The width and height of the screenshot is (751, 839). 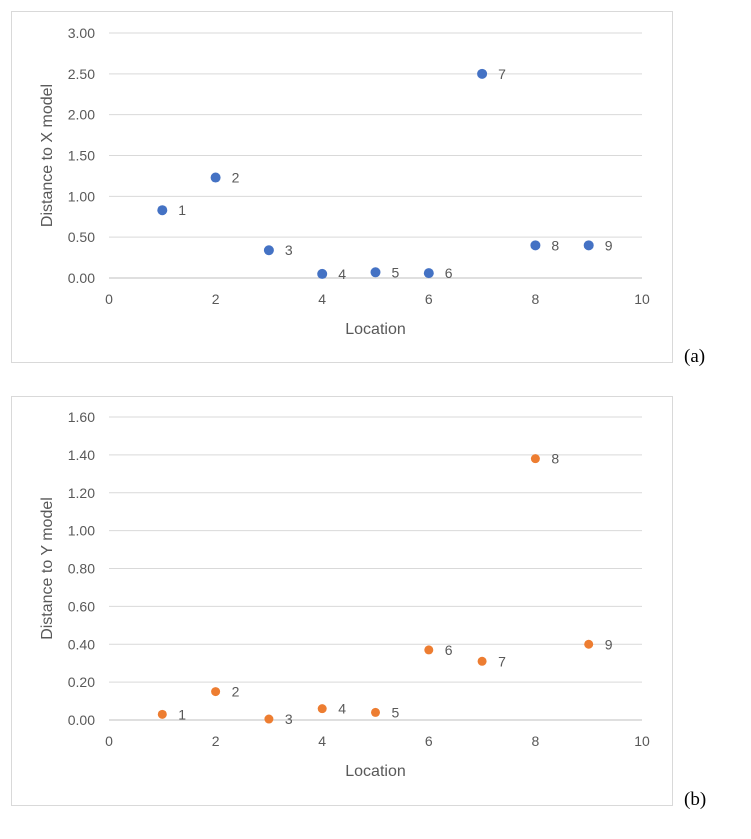 I want to click on y-tick-label: 1.20, so click(x=81, y=493).